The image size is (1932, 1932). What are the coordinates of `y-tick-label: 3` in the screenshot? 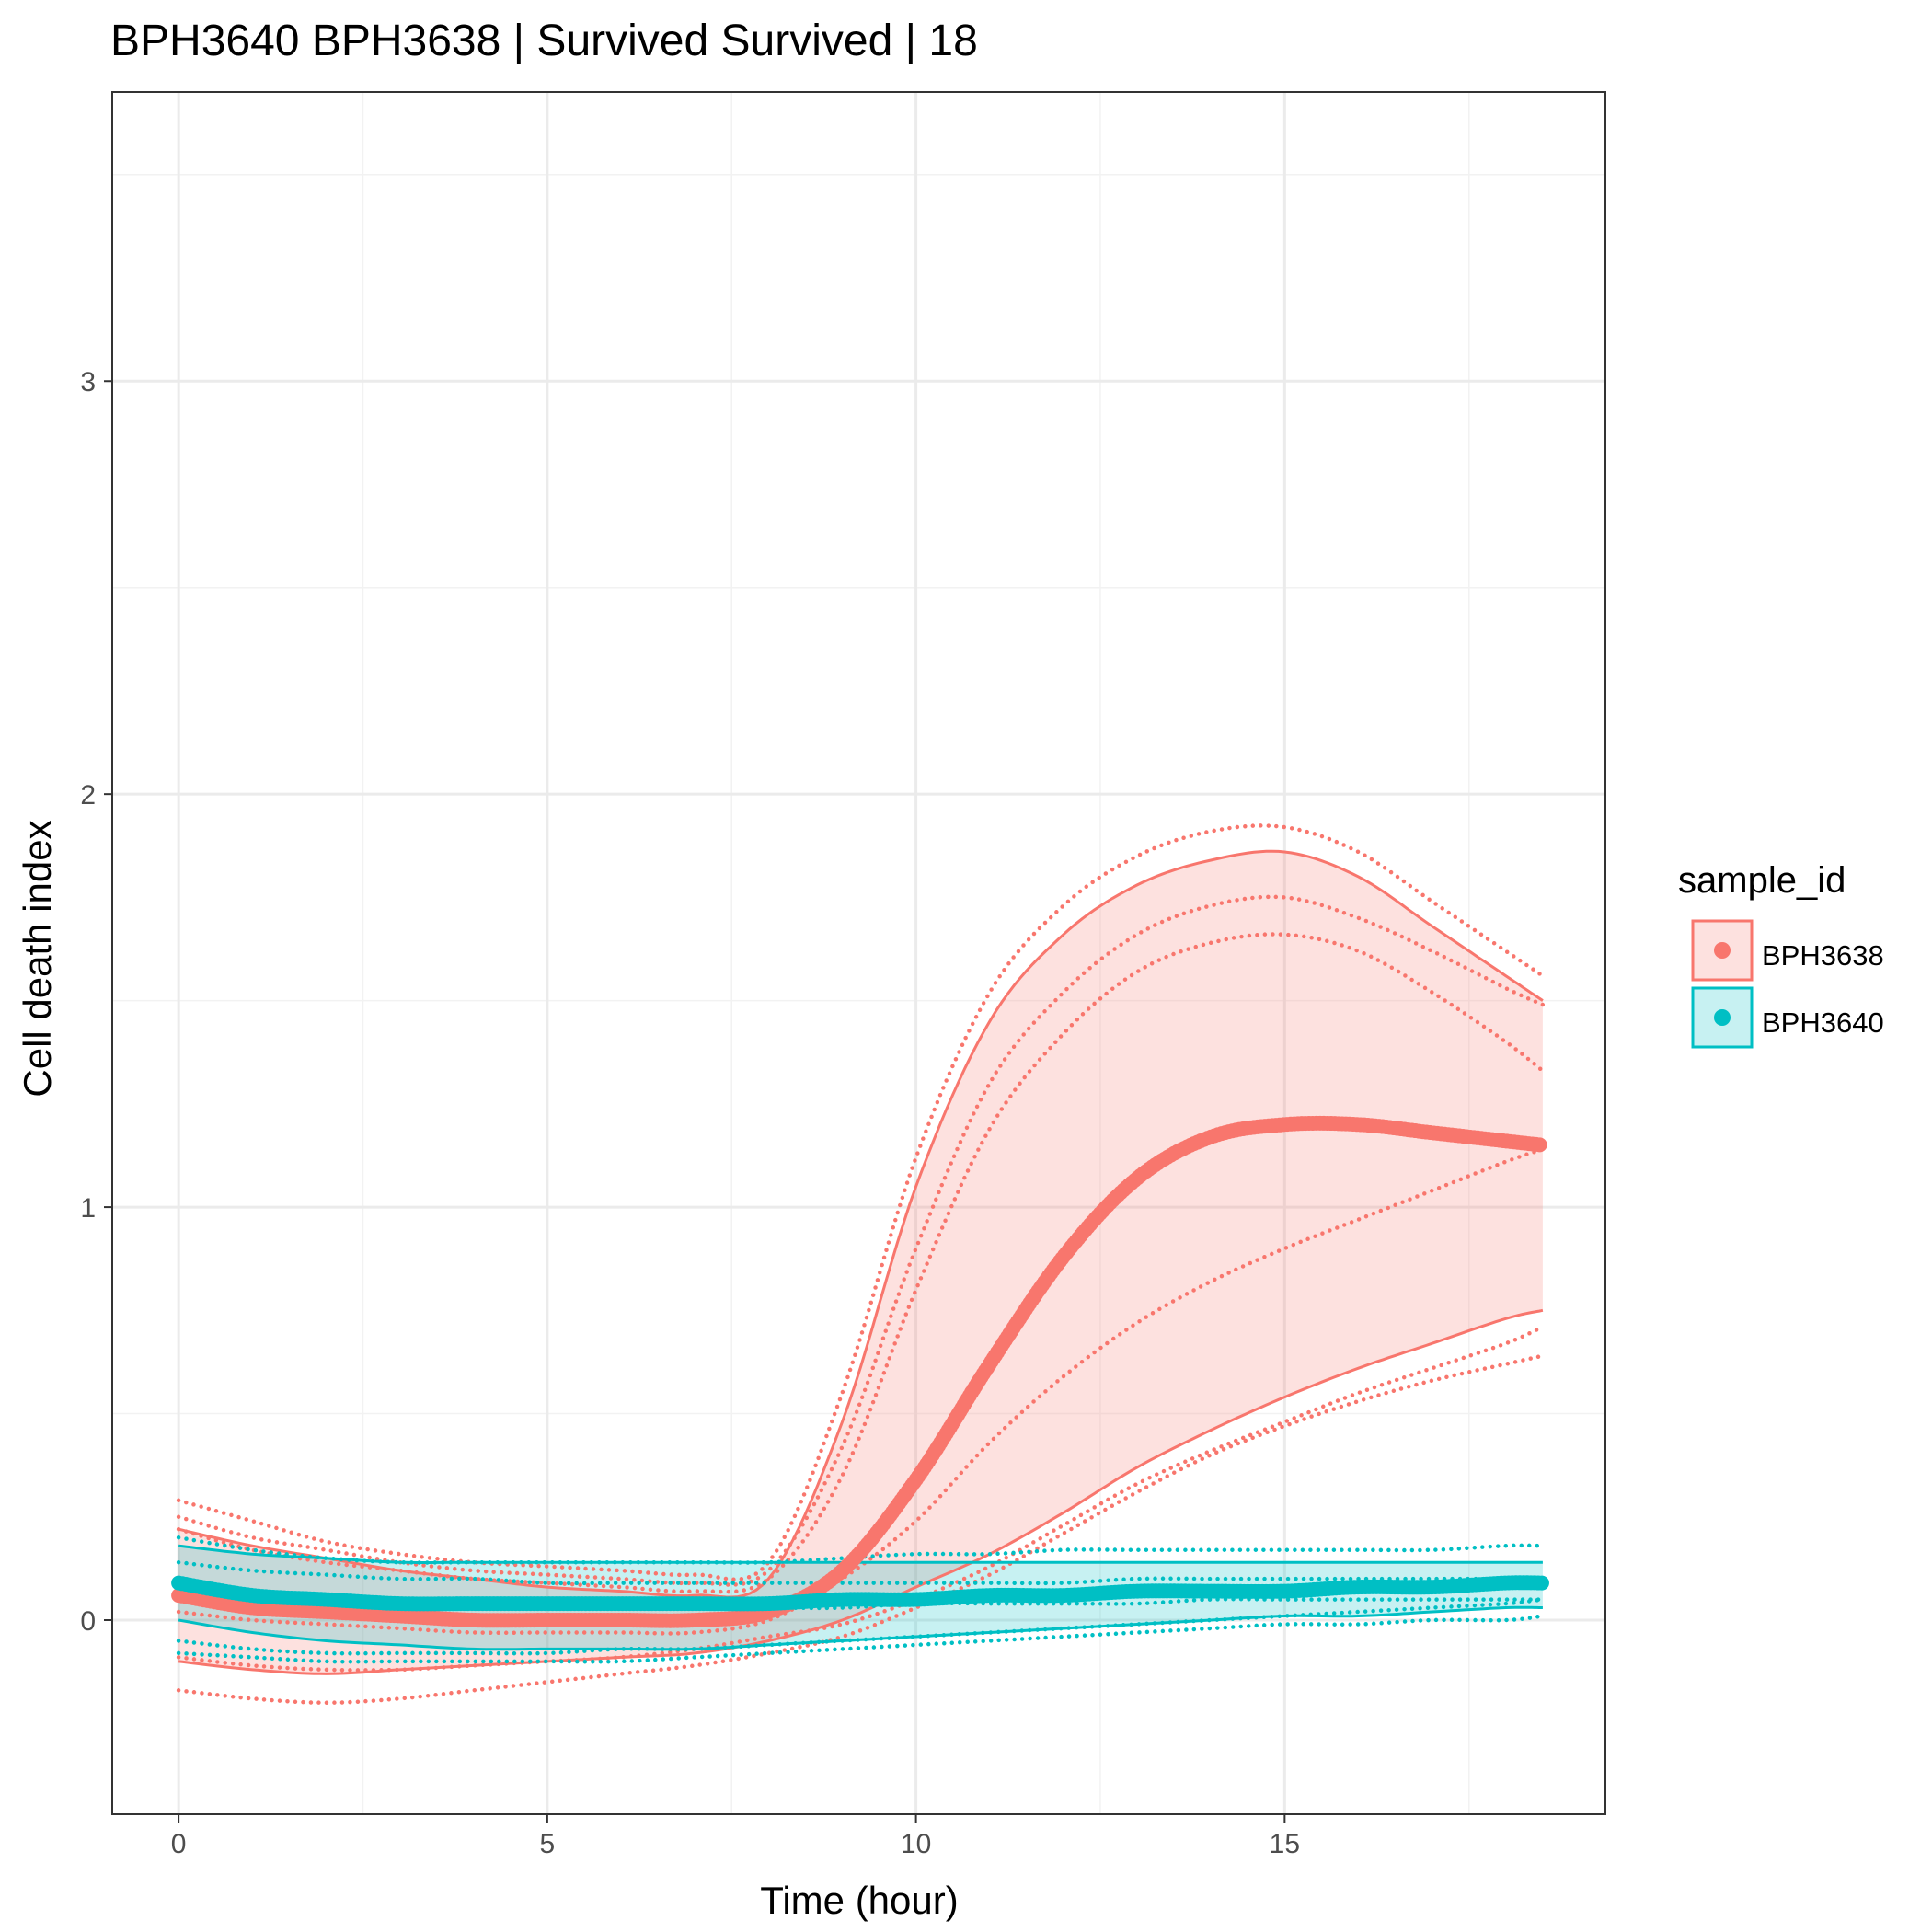 It's located at (88, 382).